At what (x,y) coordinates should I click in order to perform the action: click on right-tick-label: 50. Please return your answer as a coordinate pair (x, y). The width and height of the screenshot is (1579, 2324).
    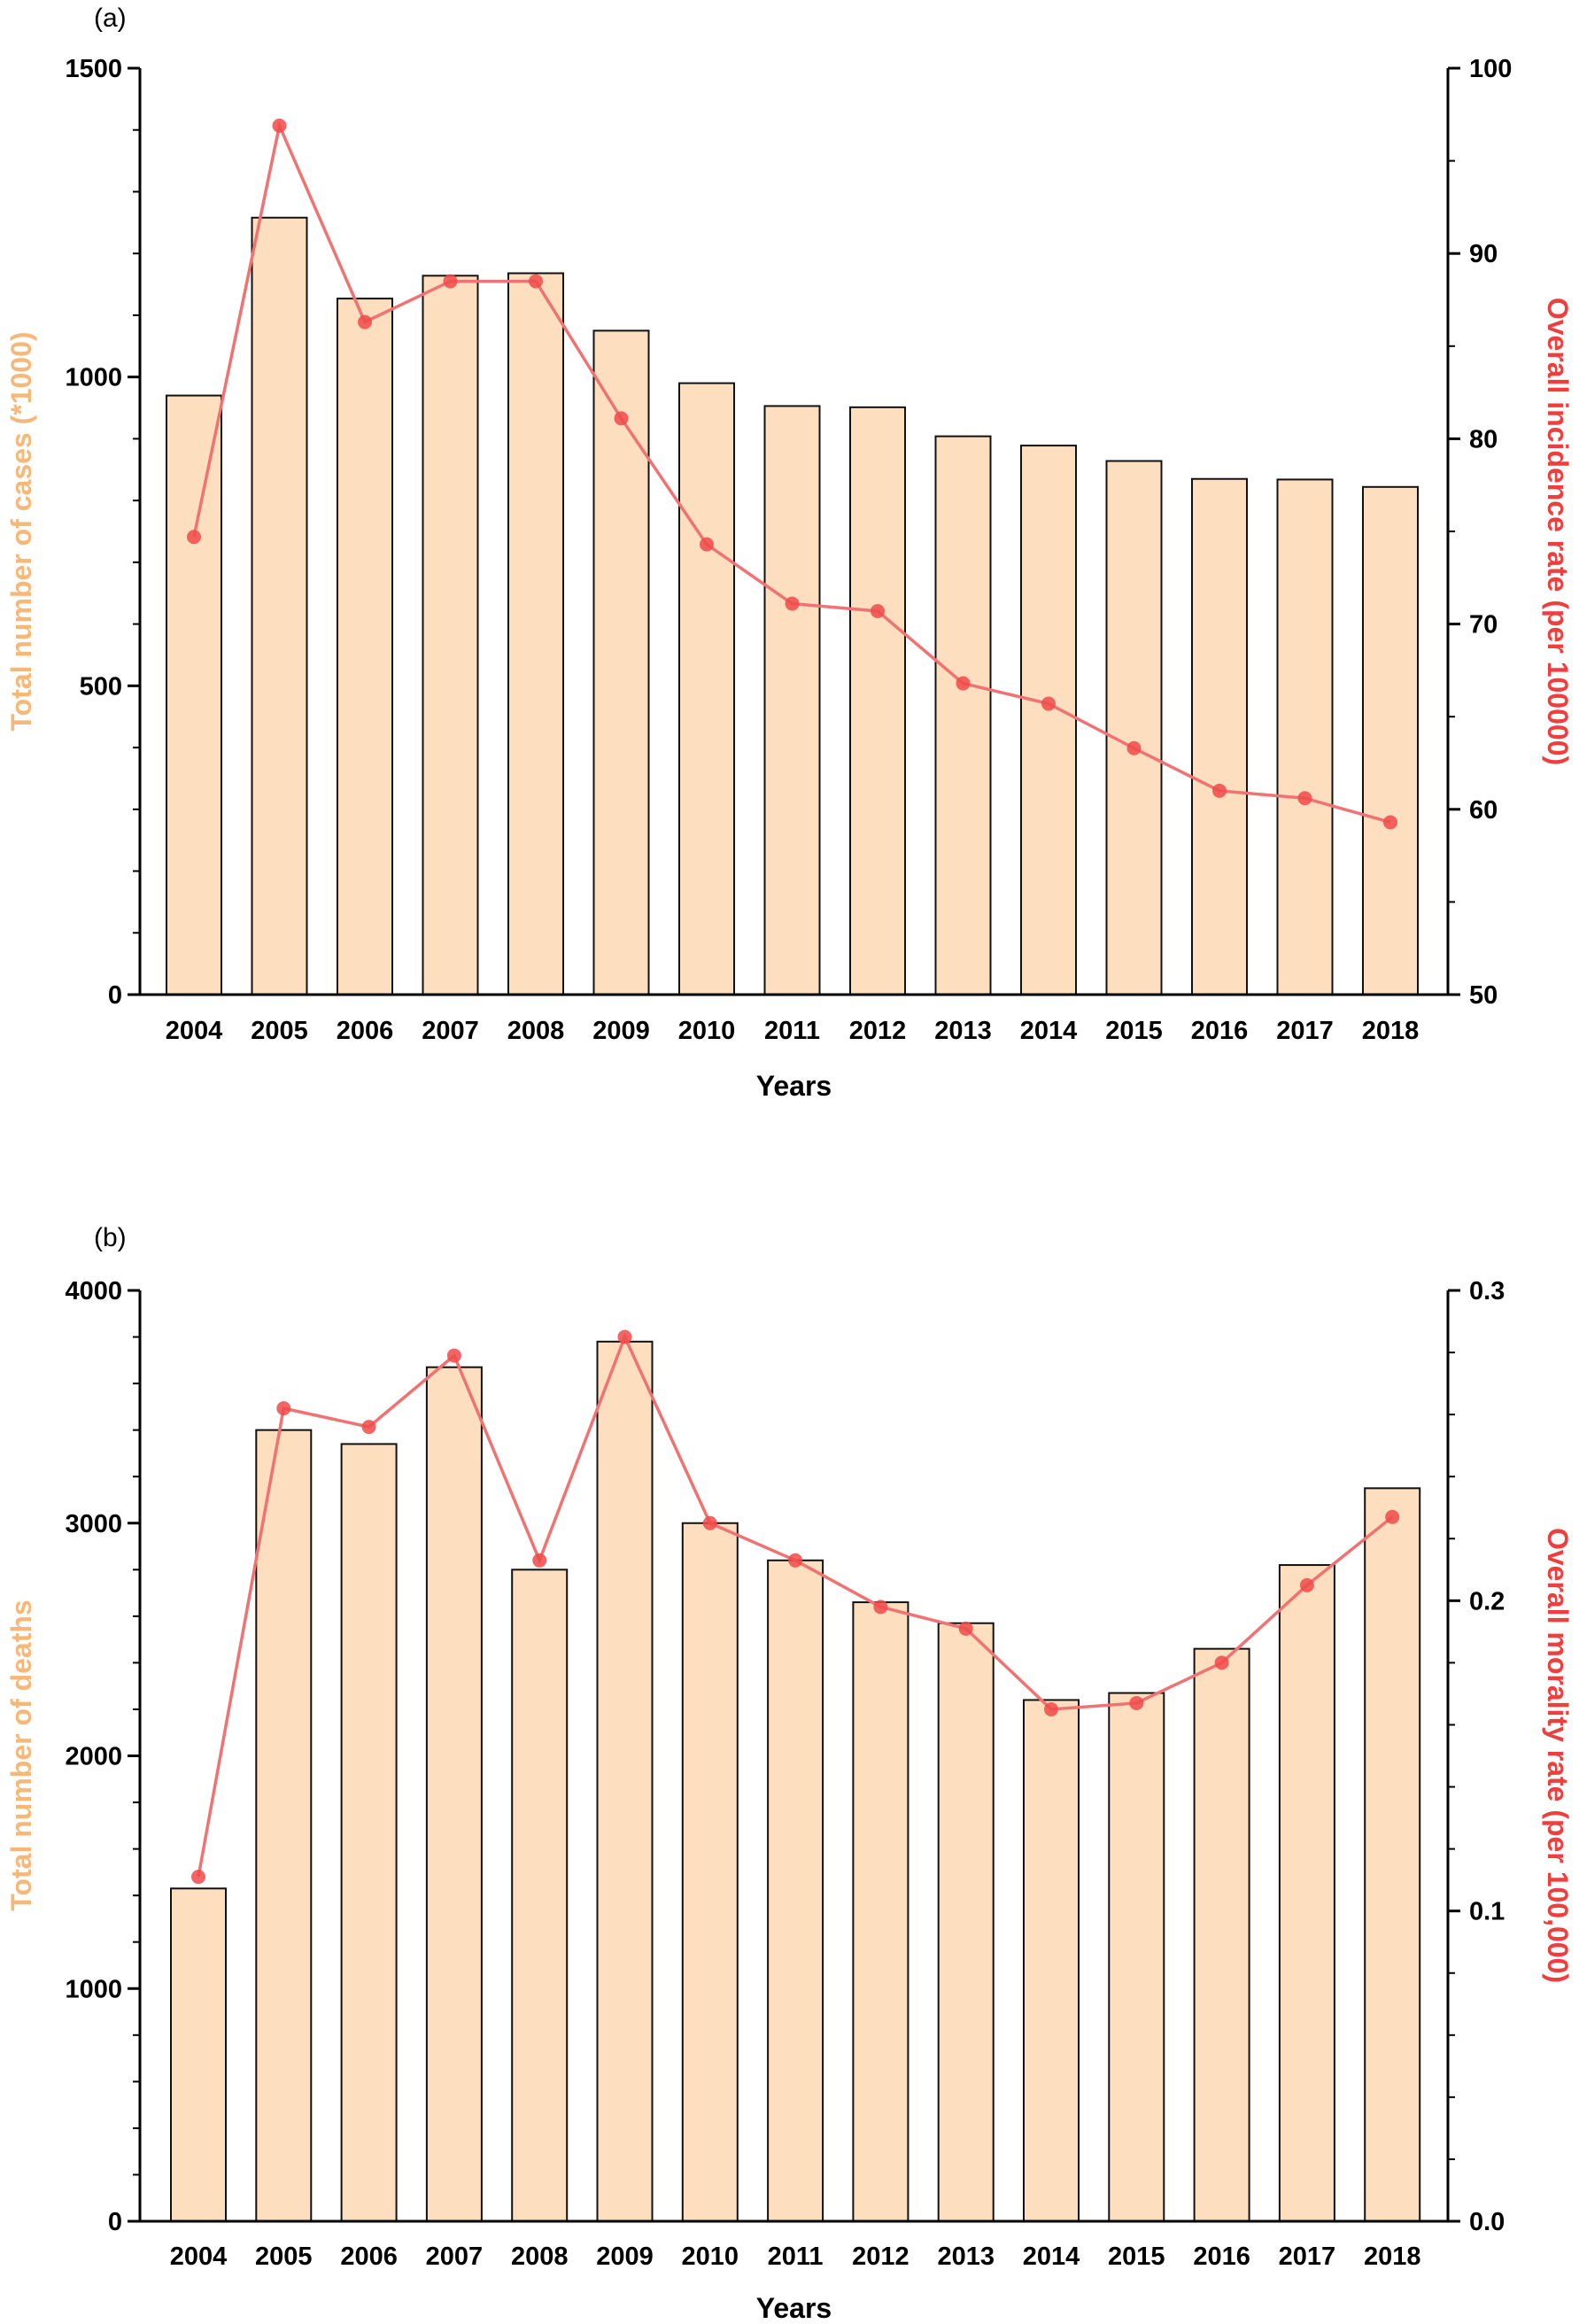
    Looking at the image, I should click on (1483, 995).